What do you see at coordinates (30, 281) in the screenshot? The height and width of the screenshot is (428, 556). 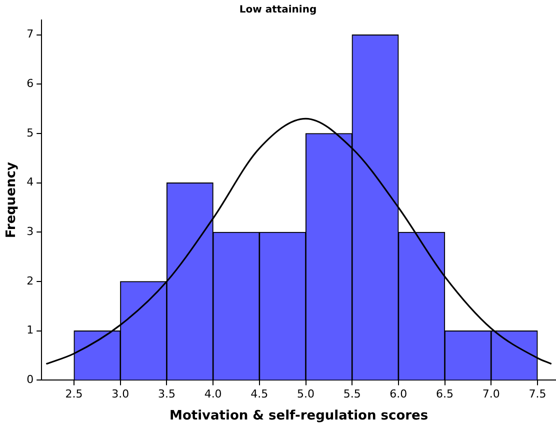 I see `y-tick-label: 2` at bounding box center [30, 281].